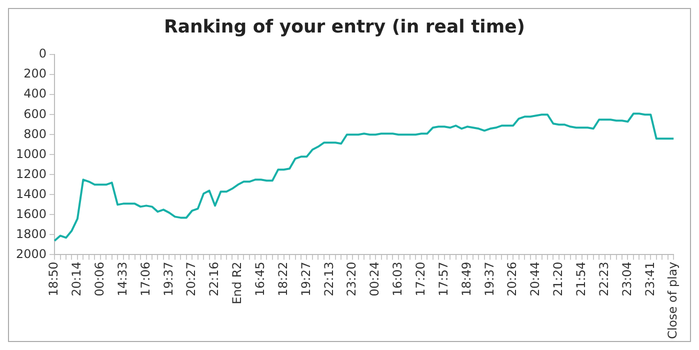 Image resolution: width=699 pixels, height=350 pixels. What do you see at coordinates (31, 173) in the screenshot?
I see `y-tick-label: 1200` at bounding box center [31, 173].